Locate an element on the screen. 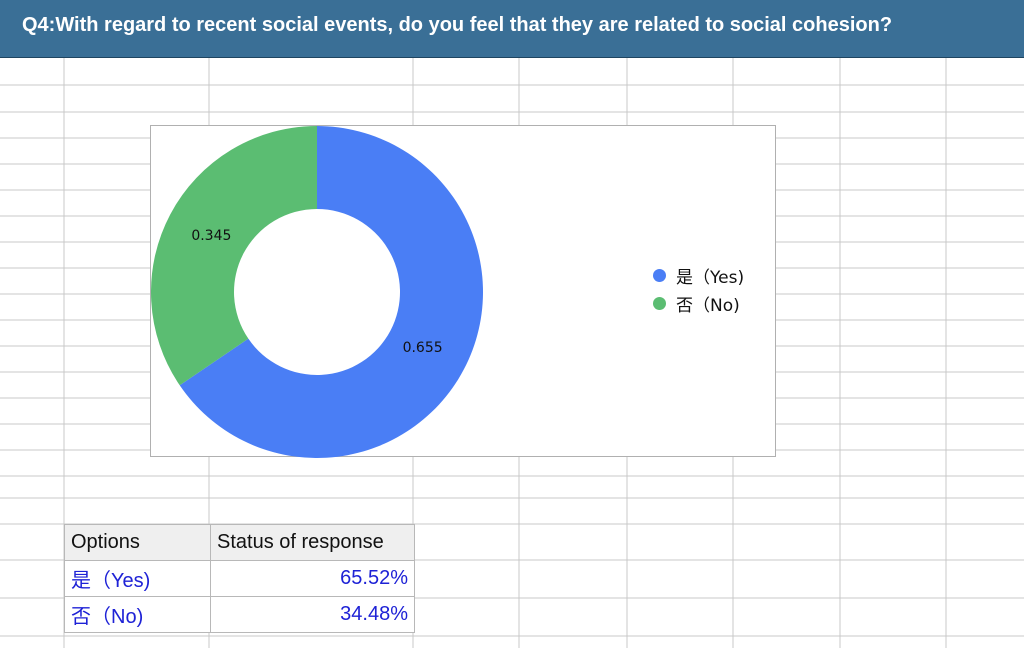  table-row: 是（Yes) 65.52% is located at coordinates (239, 578).